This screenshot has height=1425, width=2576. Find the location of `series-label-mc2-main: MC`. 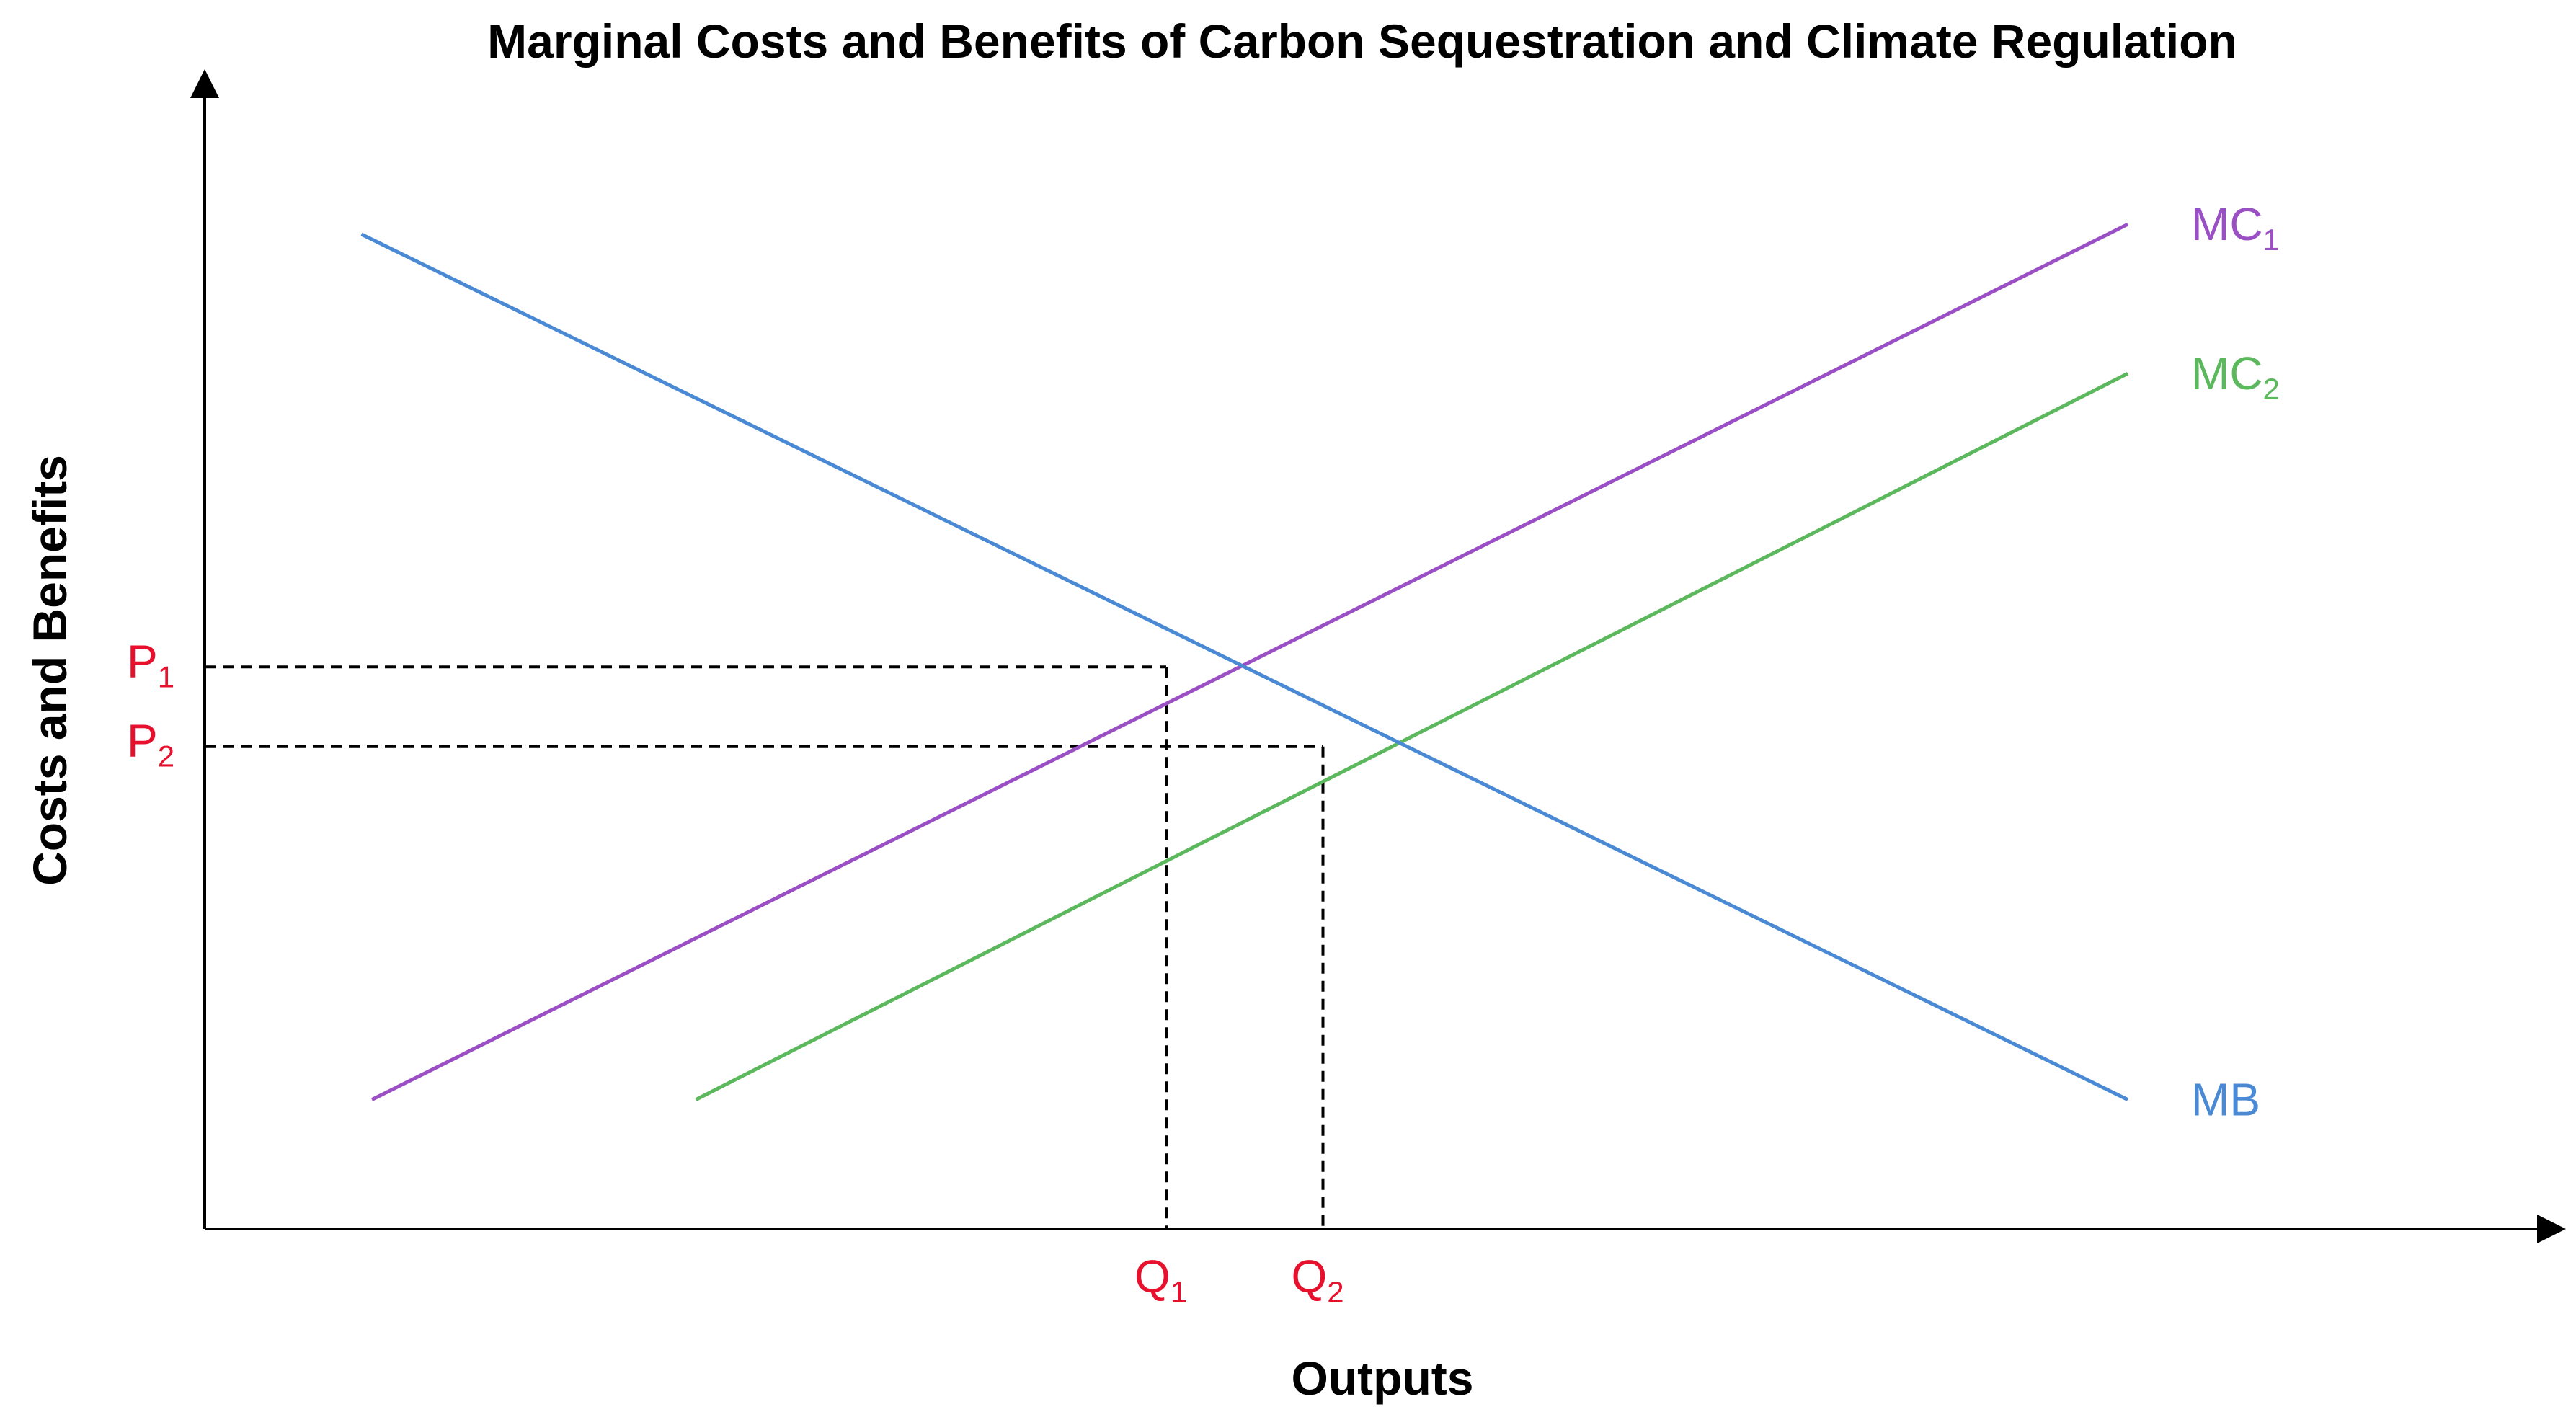

series-label-mc2-main: MC is located at coordinates (2227, 373).